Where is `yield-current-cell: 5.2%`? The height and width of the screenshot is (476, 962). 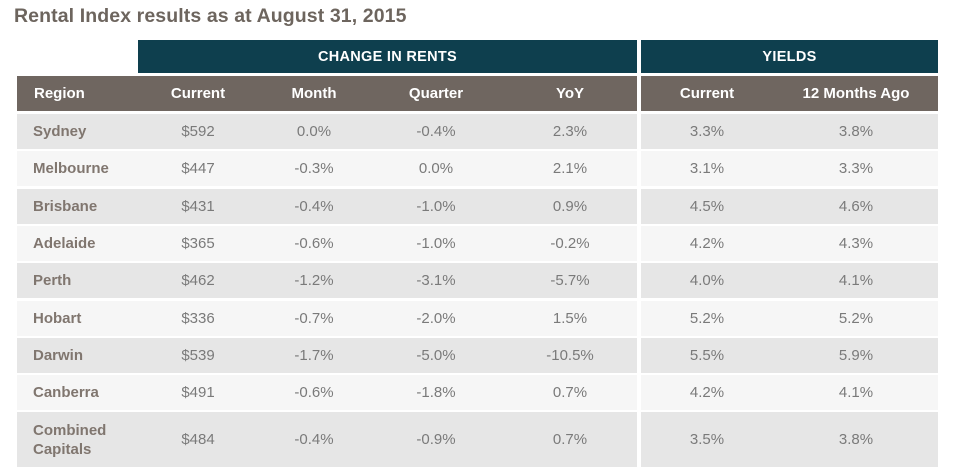
yield-current-cell: 5.2% is located at coordinates (707, 318).